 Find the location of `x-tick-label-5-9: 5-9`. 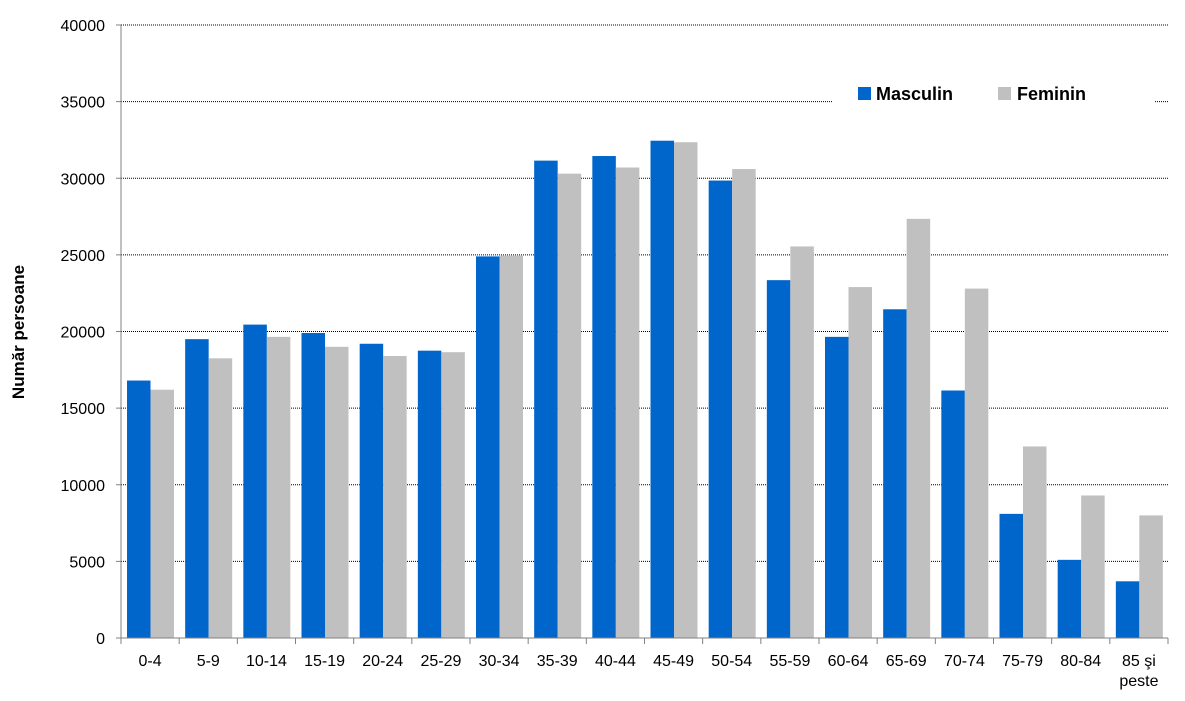

x-tick-label-5-9: 5-9 is located at coordinates (208, 661).